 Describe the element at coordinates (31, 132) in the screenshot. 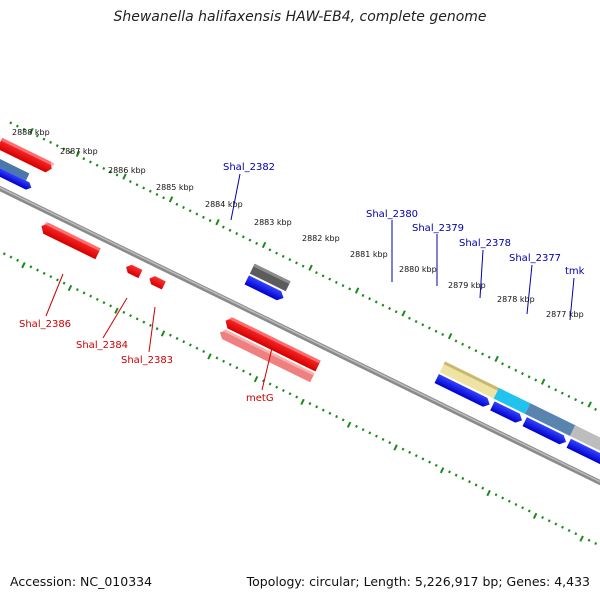

I see `kbp-label: 2888 kbp` at that location.